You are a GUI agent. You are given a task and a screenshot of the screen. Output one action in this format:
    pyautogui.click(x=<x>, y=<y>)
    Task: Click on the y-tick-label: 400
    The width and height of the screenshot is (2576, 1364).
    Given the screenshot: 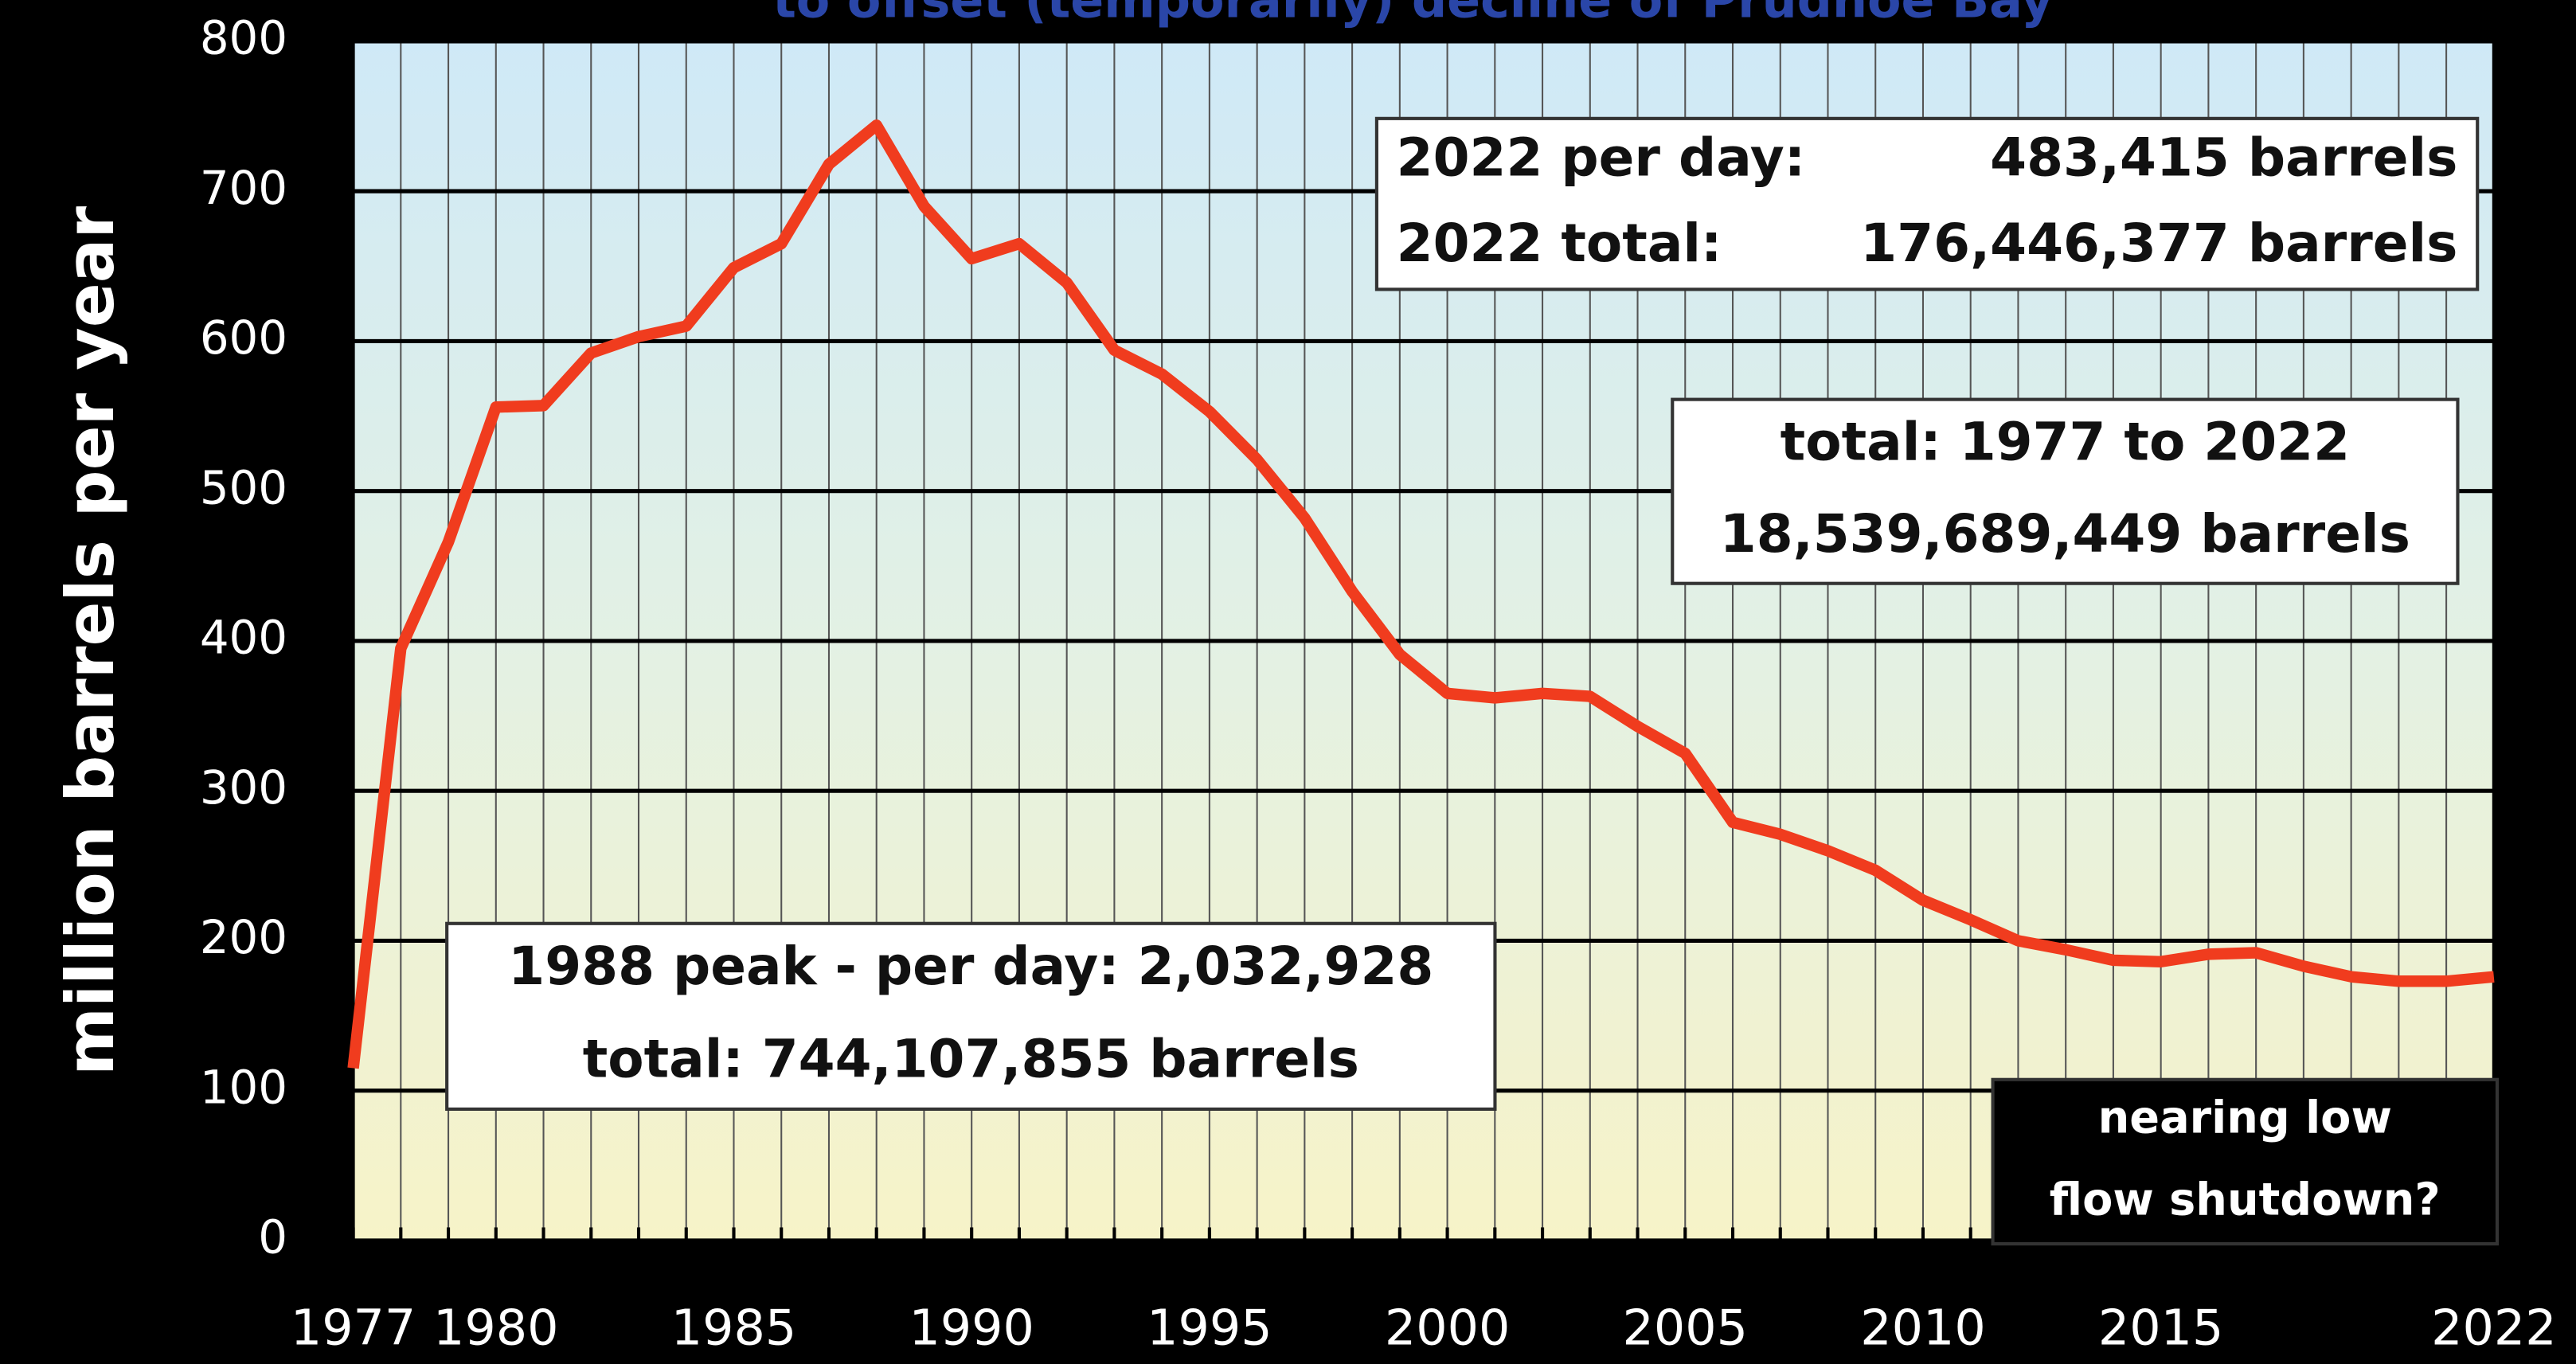 What is the action you would take?
    pyautogui.click(x=244, y=638)
    